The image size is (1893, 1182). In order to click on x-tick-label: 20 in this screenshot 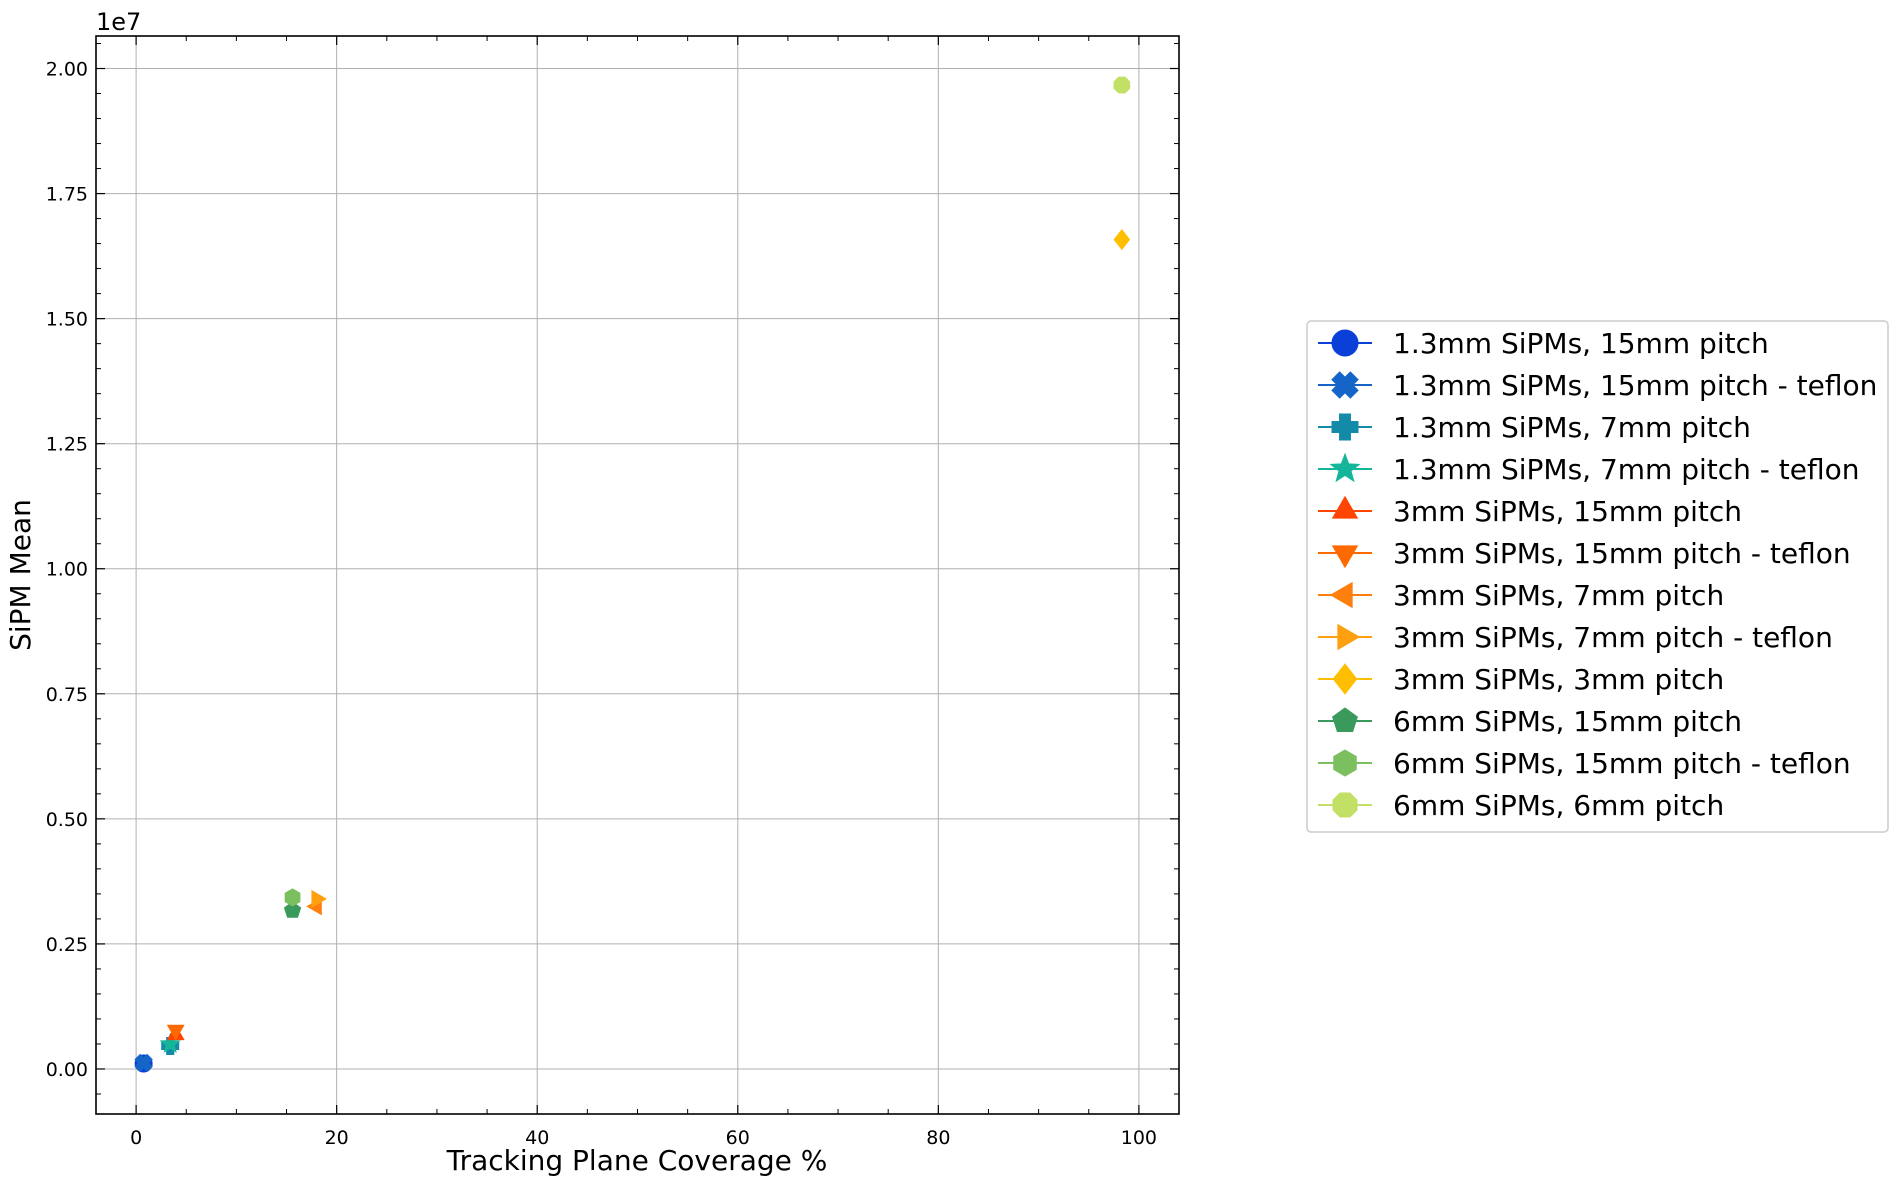, I will do `click(337, 1138)`.